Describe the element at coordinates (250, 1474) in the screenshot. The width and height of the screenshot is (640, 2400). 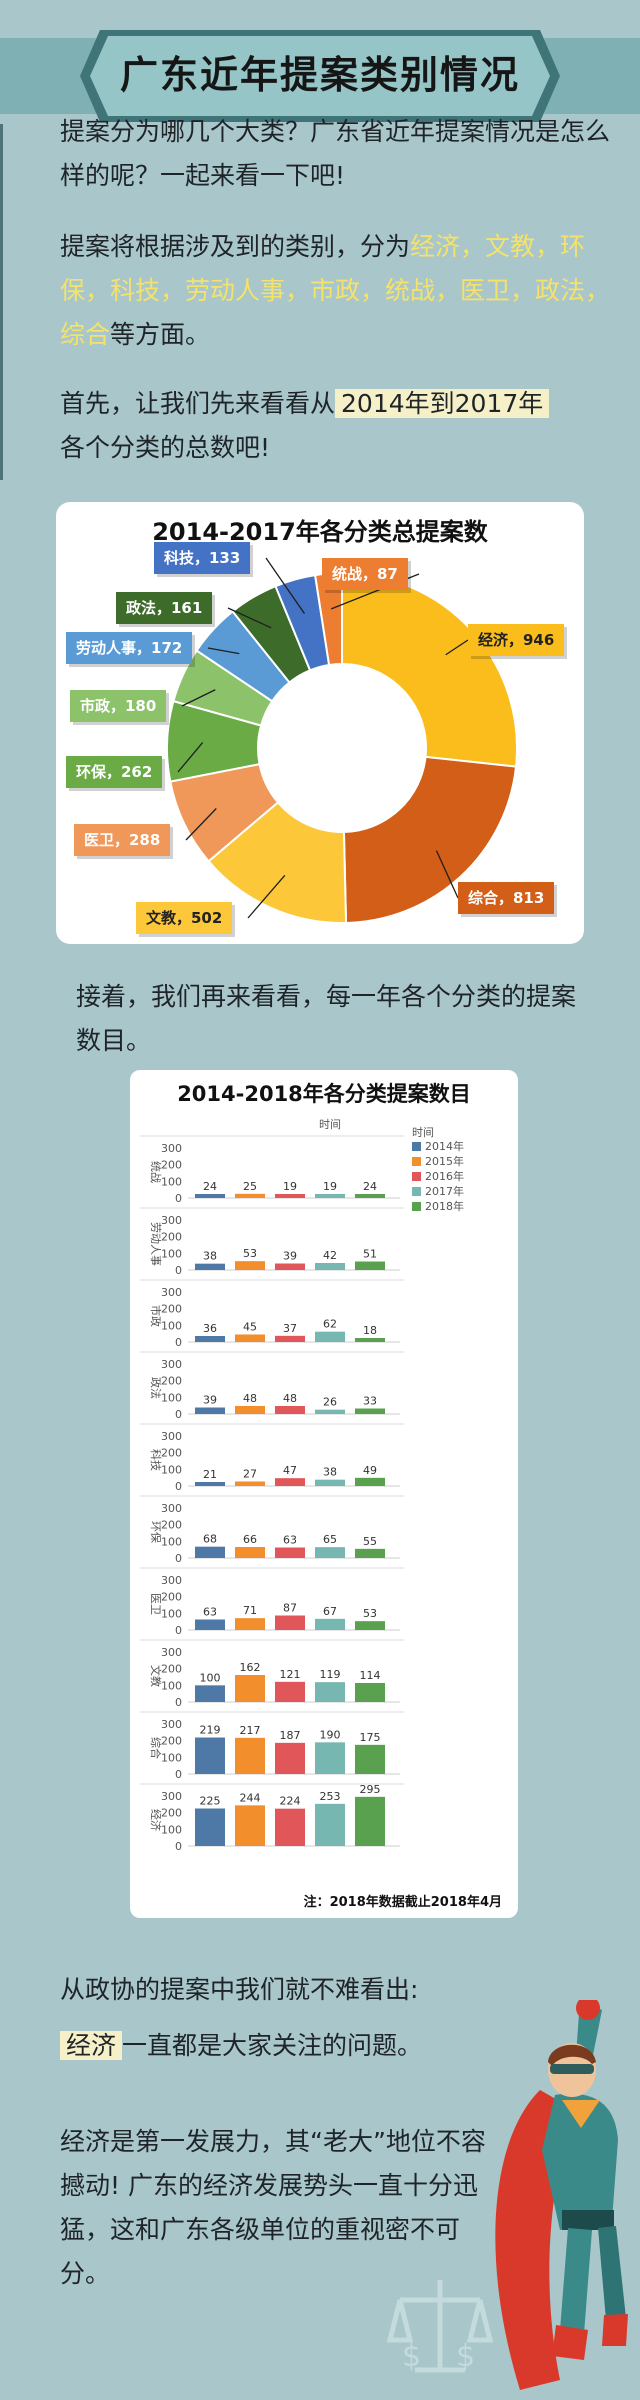
I see `bar-value-4-1: 27` at that location.